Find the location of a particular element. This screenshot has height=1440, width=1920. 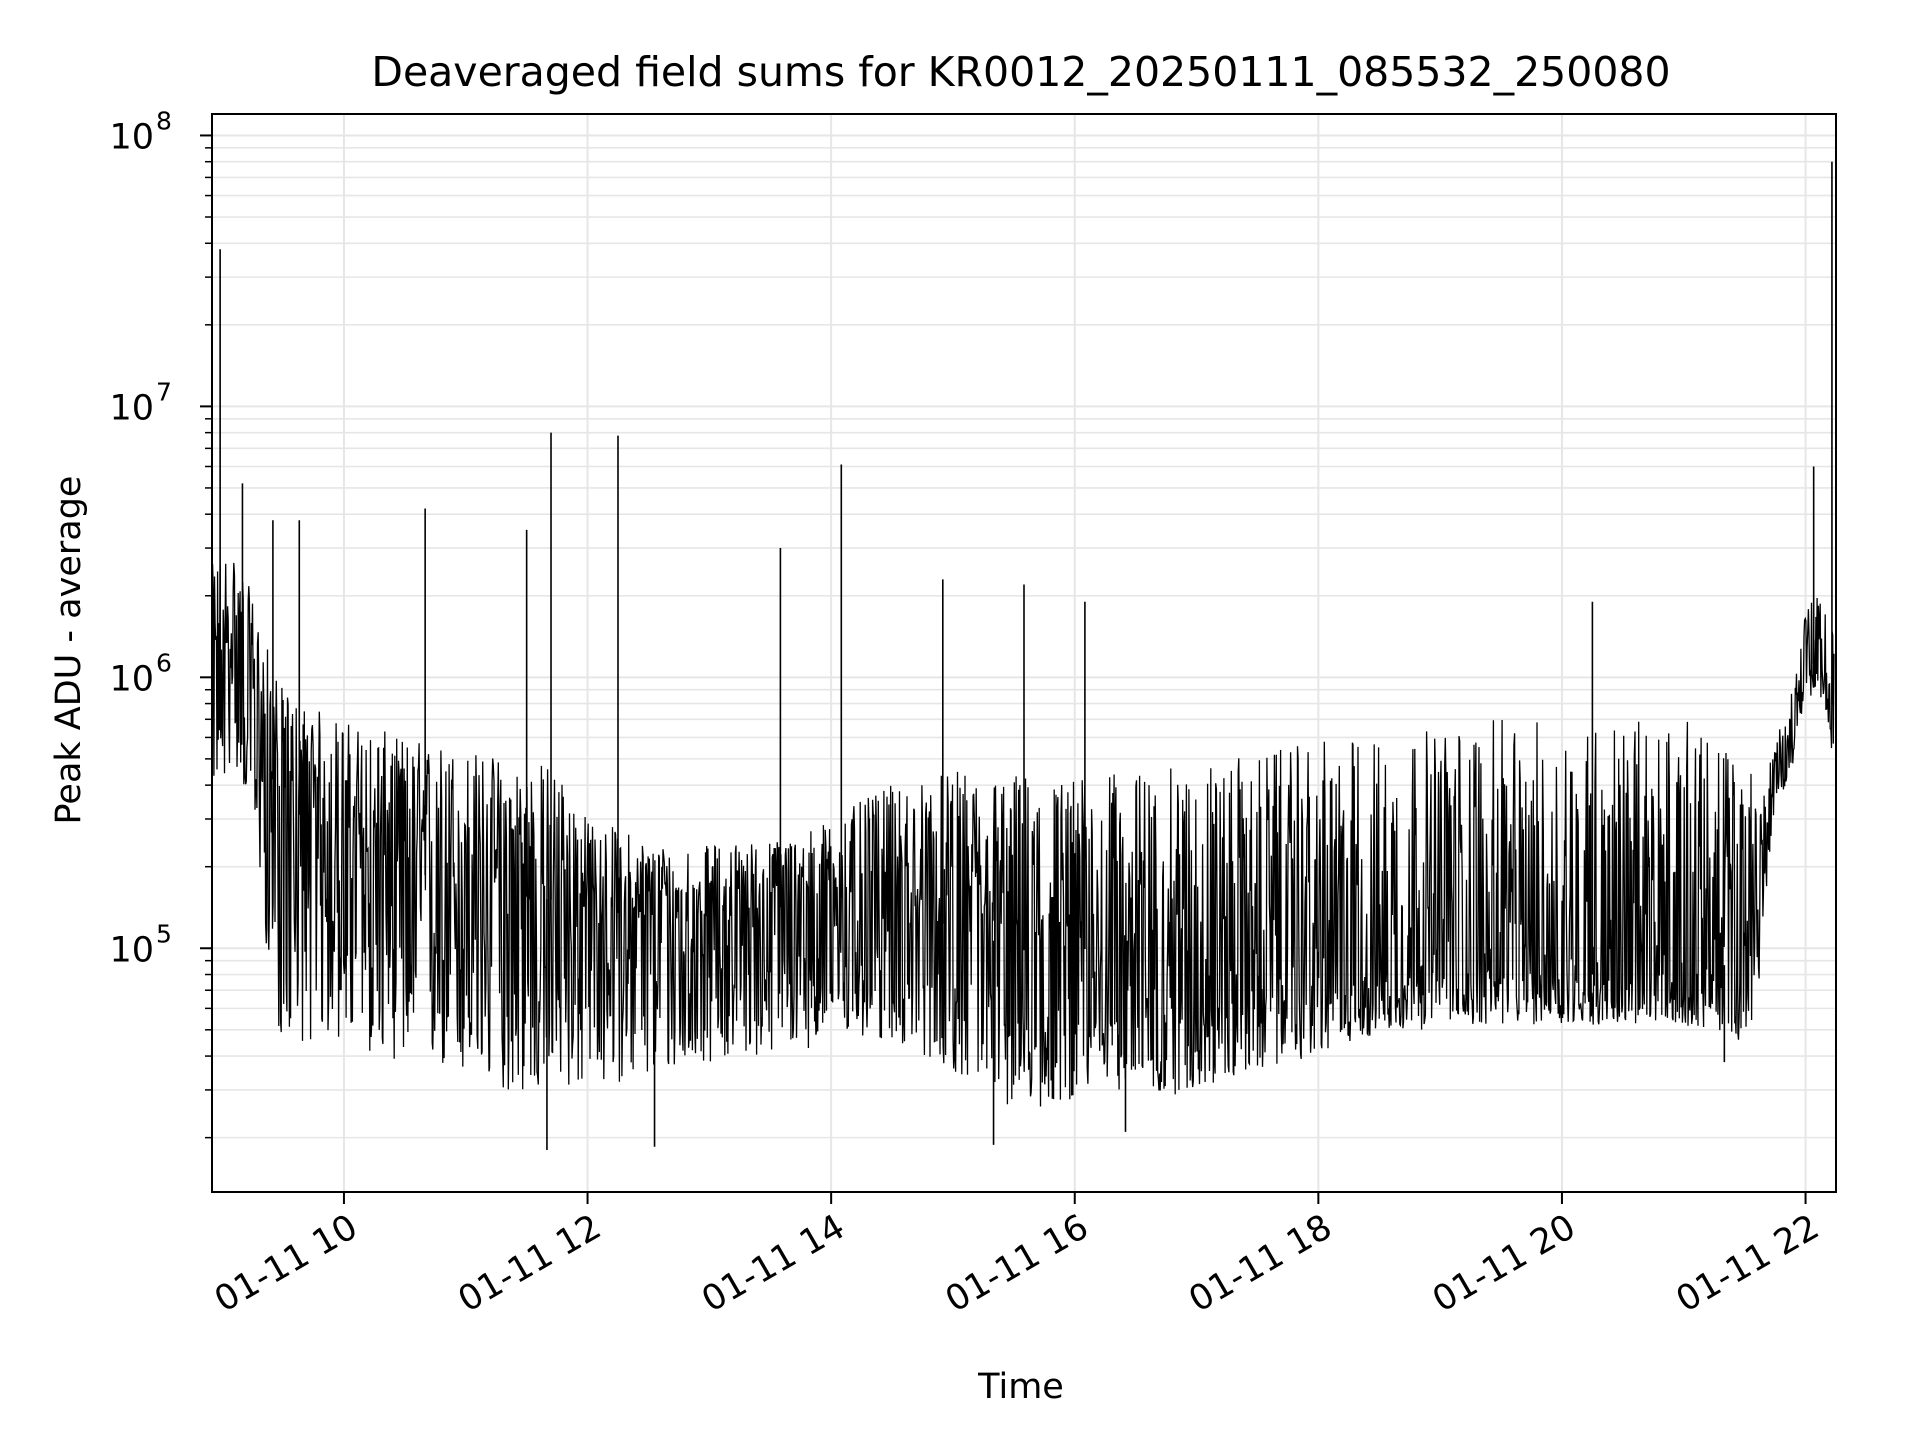

y-tick-label: 10 6 is located at coordinates (140, 673).